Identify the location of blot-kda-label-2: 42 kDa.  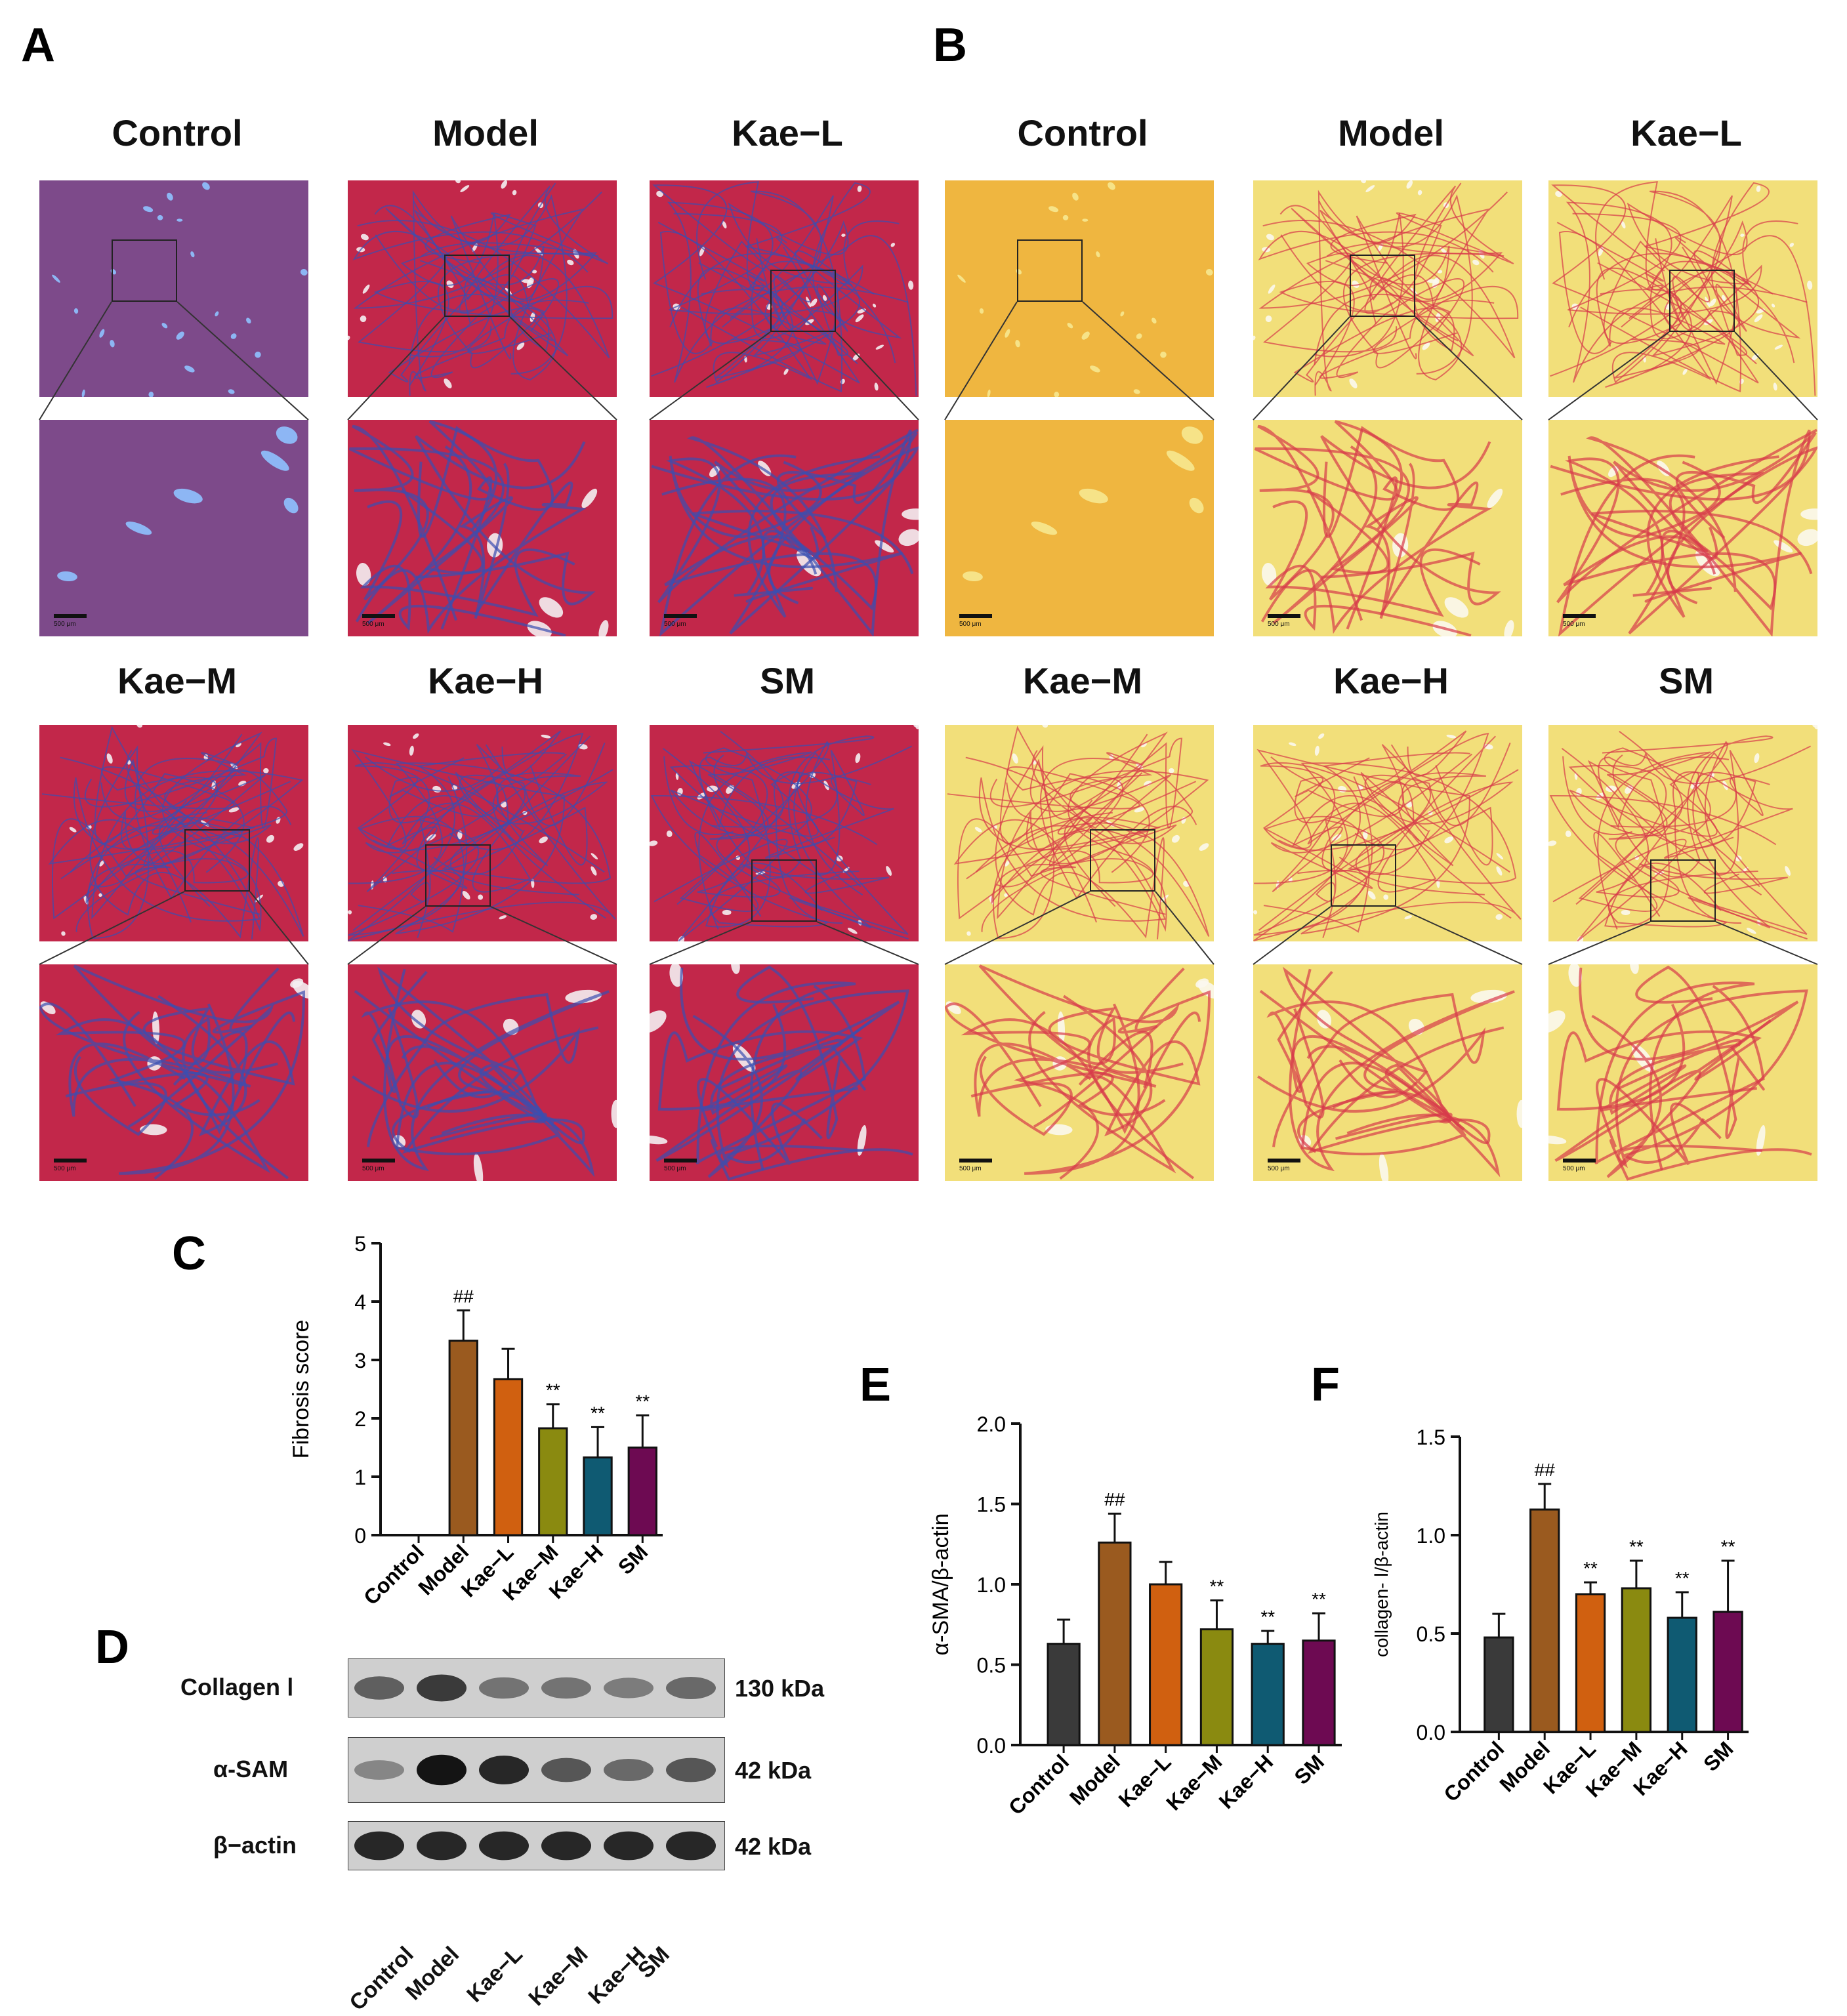
(774, 1846).